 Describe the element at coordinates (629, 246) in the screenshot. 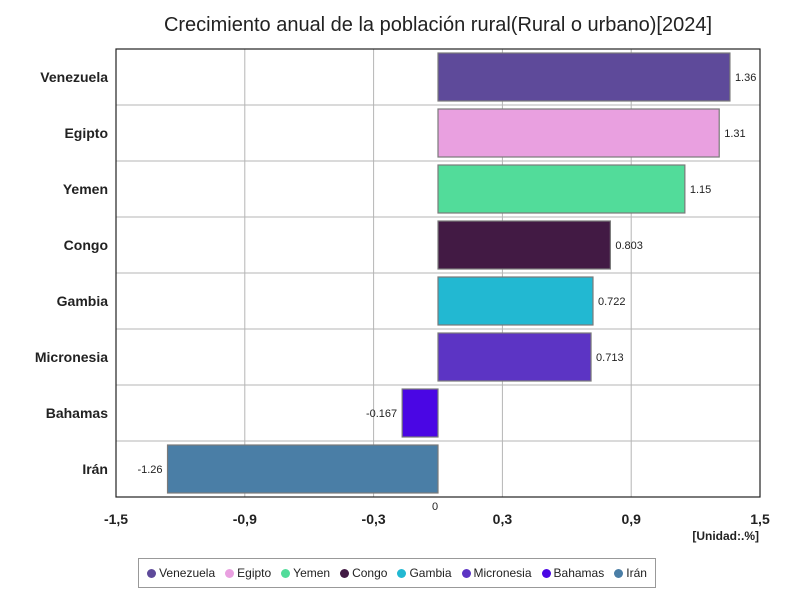

I see `data-label: 0.803` at that location.